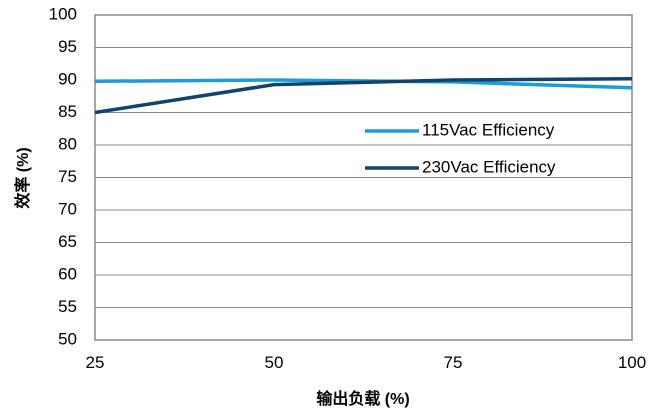 The height and width of the screenshot is (414, 664). I want to click on x-tick-label: 75, so click(453, 362).